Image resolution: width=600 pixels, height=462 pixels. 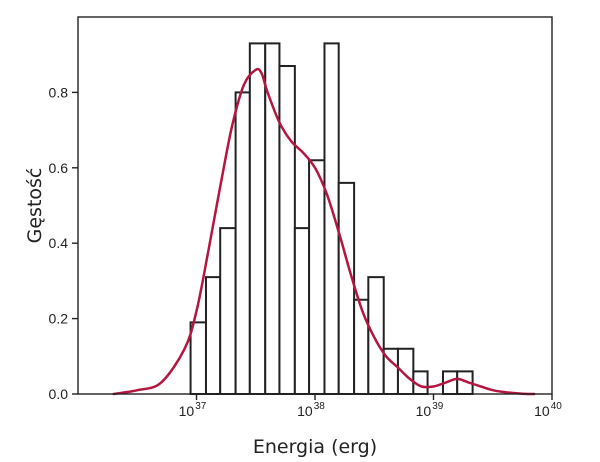 What do you see at coordinates (193, 410) in the screenshot?
I see `x-tick-label: 1037` at bounding box center [193, 410].